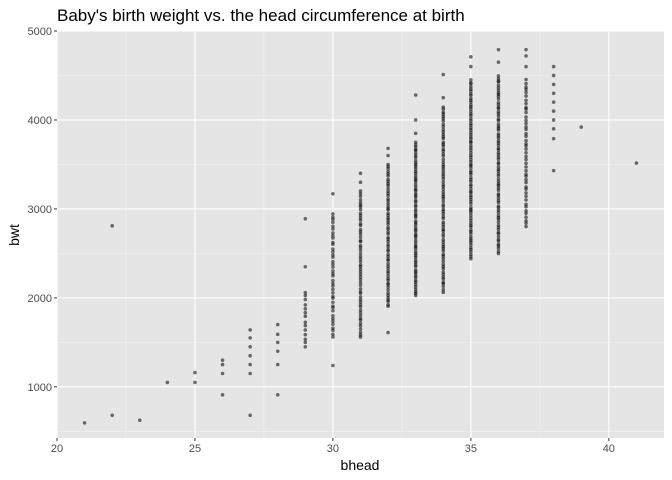  What do you see at coordinates (40, 388) in the screenshot?
I see `y-tick-label: 1000` at bounding box center [40, 388].